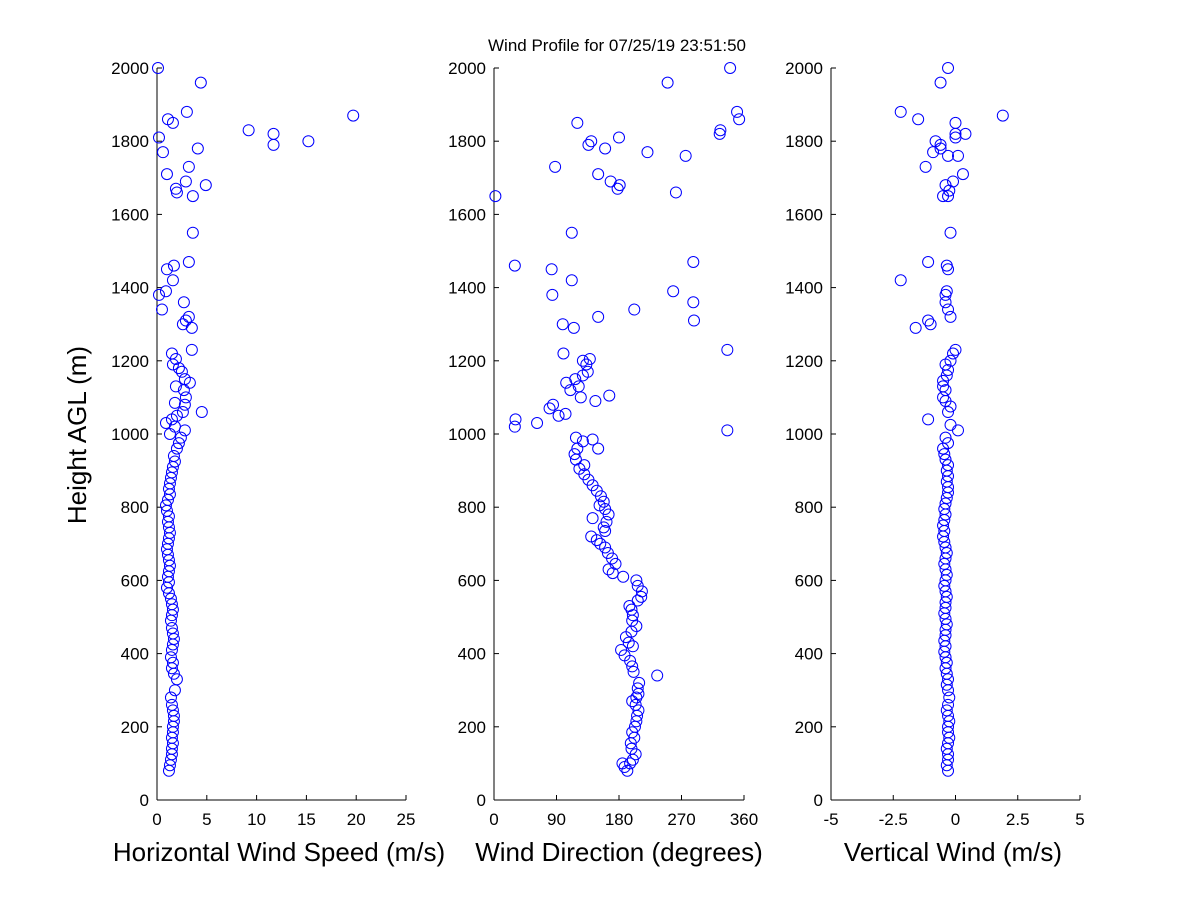  Describe the element at coordinates (619, 819) in the screenshot. I see `x-tick-label: 180` at that location.